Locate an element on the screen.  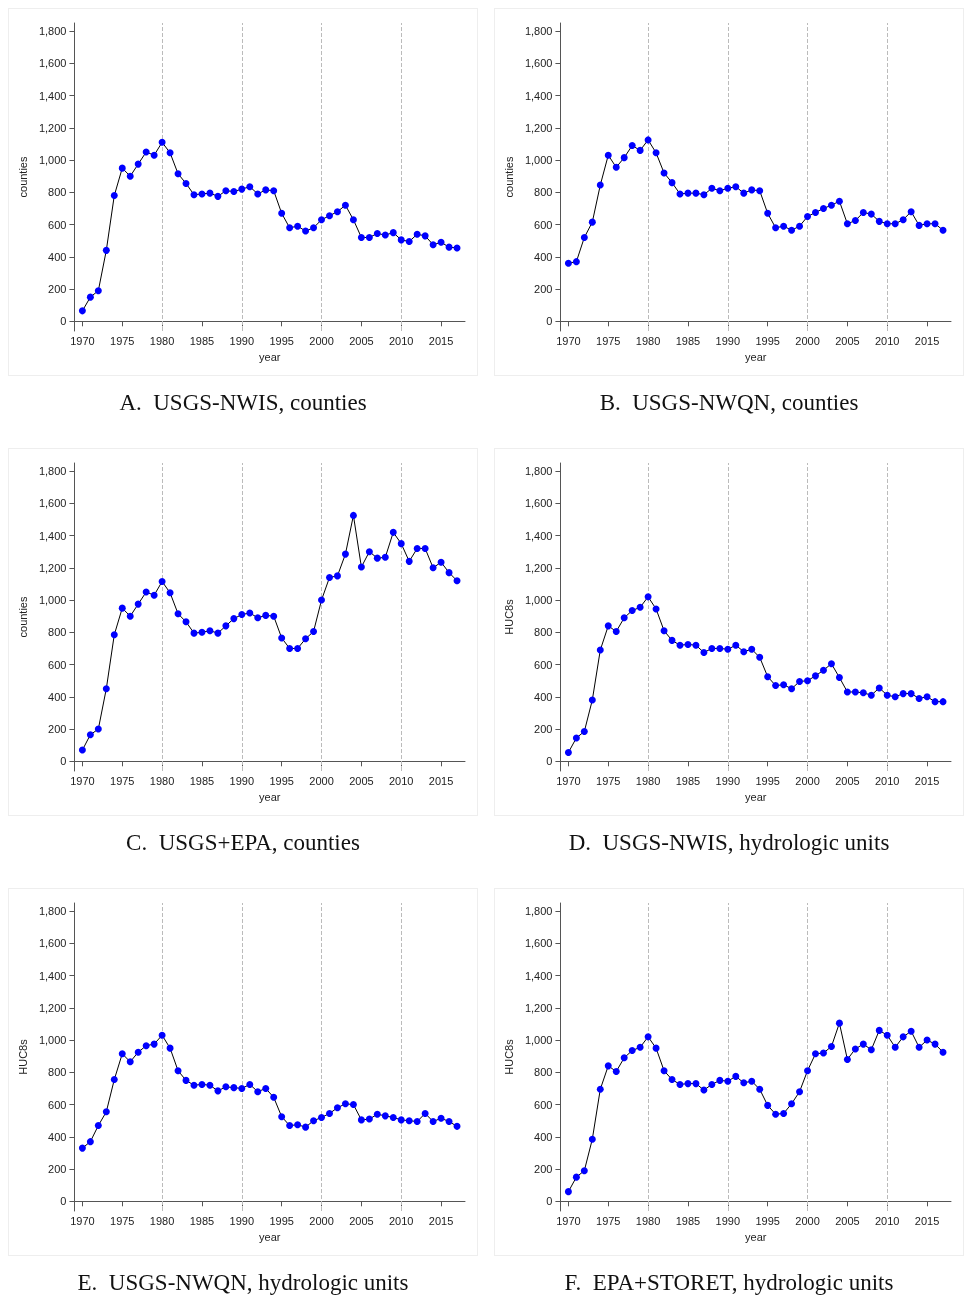
y-tick-label: 1,200 is located at coordinates (538, 1007).